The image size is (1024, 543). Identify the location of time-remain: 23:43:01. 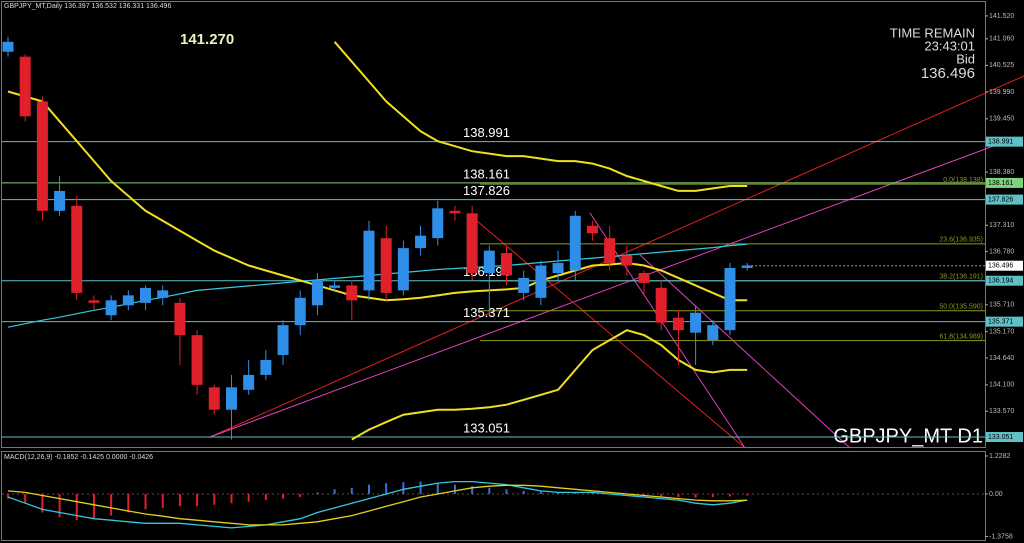
(949, 45).